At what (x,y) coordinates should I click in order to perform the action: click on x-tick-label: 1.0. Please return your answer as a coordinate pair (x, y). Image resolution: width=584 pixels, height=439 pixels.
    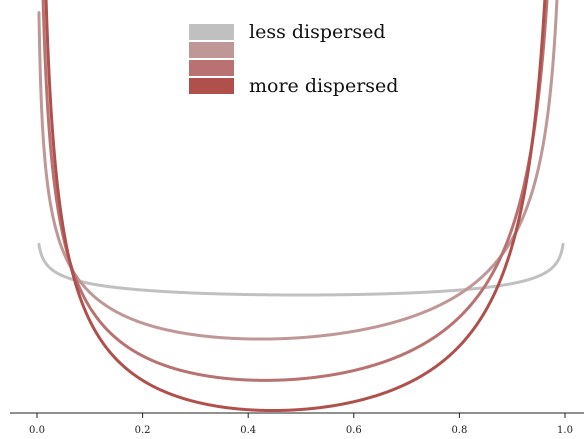
    Looking at the image, I should click on (565, 430).